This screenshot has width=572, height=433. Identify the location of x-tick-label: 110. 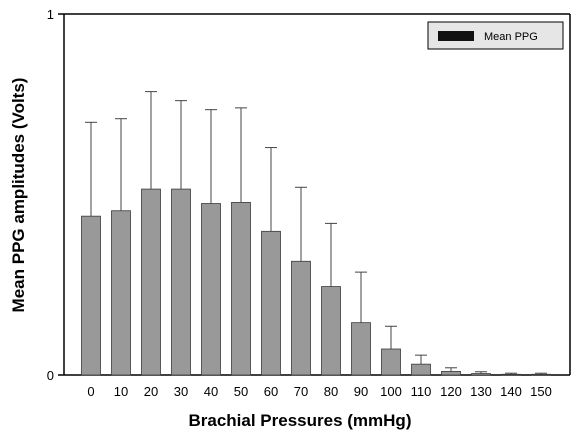
(421, 391).